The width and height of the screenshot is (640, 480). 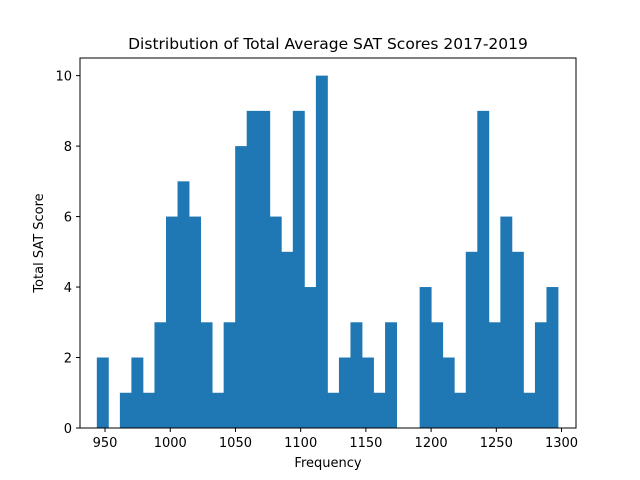 What do you see at coordinates (63, 77) in the screenshot?
I see `y-tick-label: 10` at bounding box center [63, 77].